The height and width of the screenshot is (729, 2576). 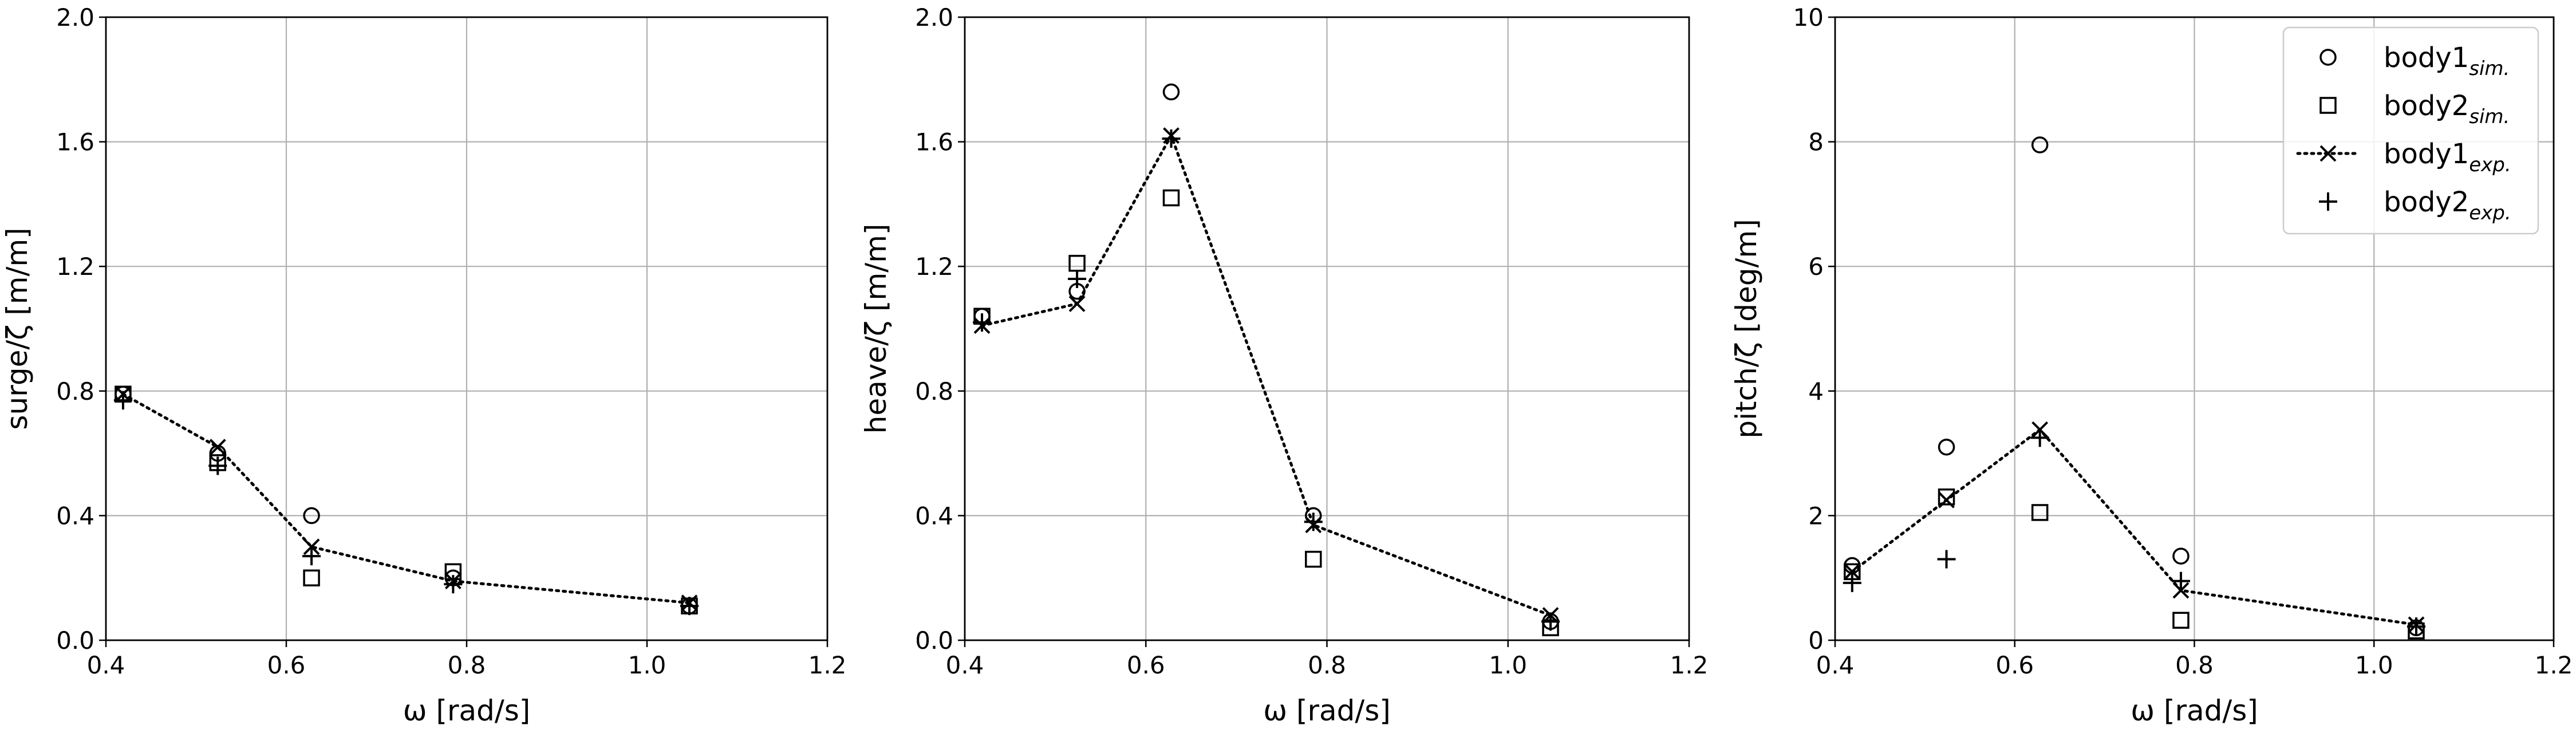 I want to click on legend-entry: body2exp., so click(x=2415, y=205).